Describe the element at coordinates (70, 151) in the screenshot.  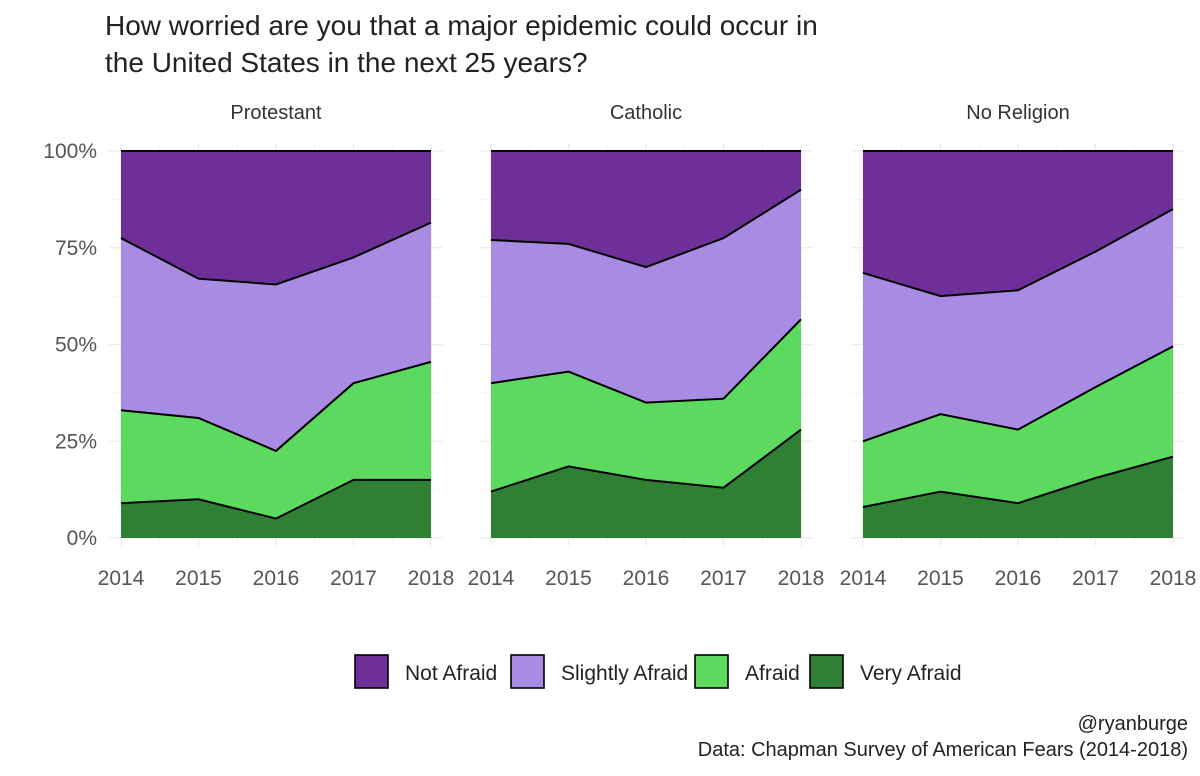
I see `y-tick-label: 100%` at that location.